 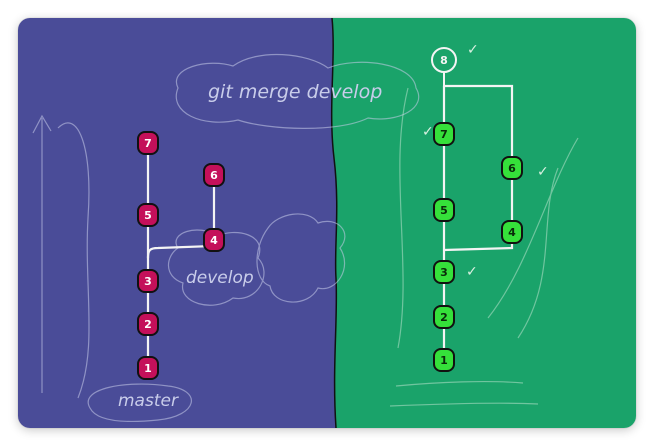 I want to click on left-commit-4-label: 4, so click(x=214, y=240).